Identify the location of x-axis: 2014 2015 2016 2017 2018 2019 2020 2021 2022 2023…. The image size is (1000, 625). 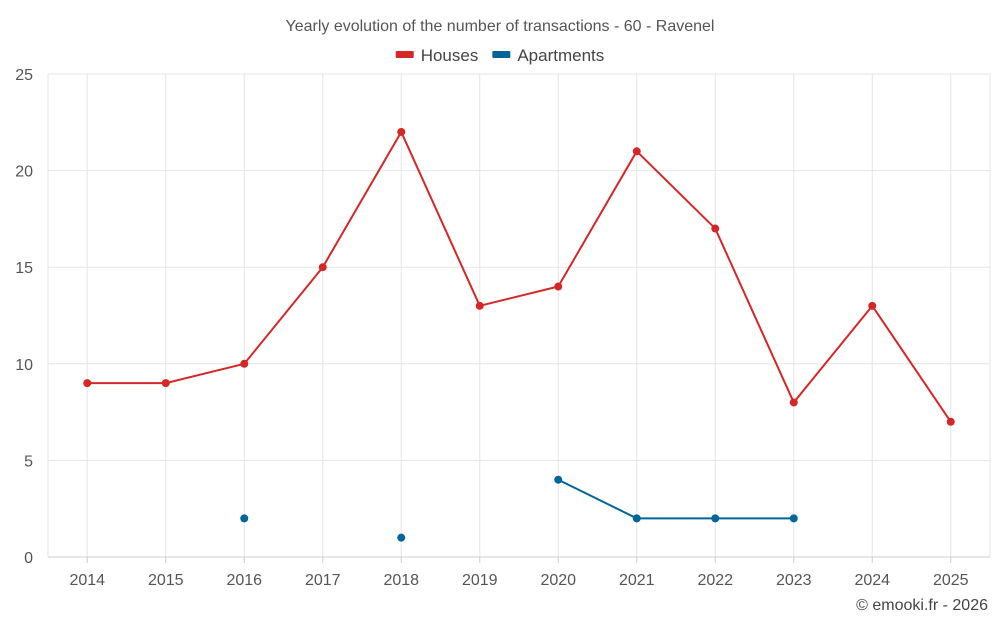
(519, 572).